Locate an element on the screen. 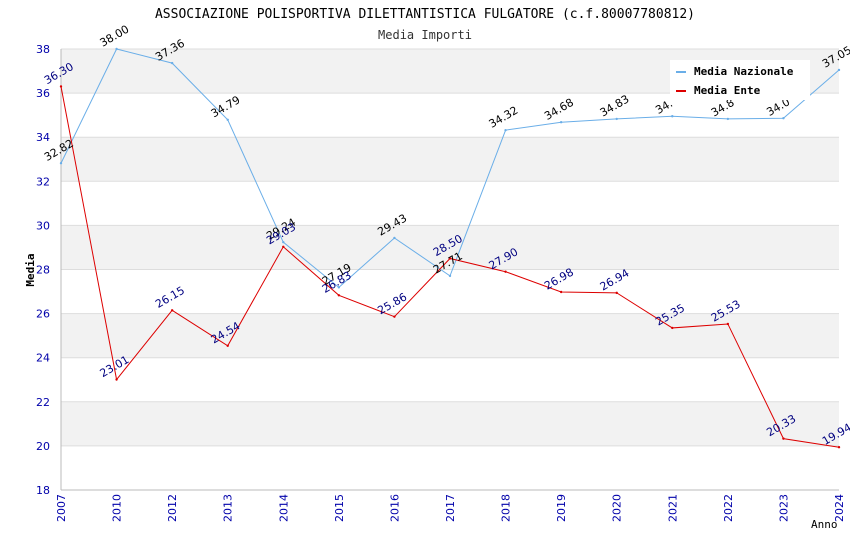 The image size is (850, 550). x-tick-label: 2015 is located at coordinates (339, 508).